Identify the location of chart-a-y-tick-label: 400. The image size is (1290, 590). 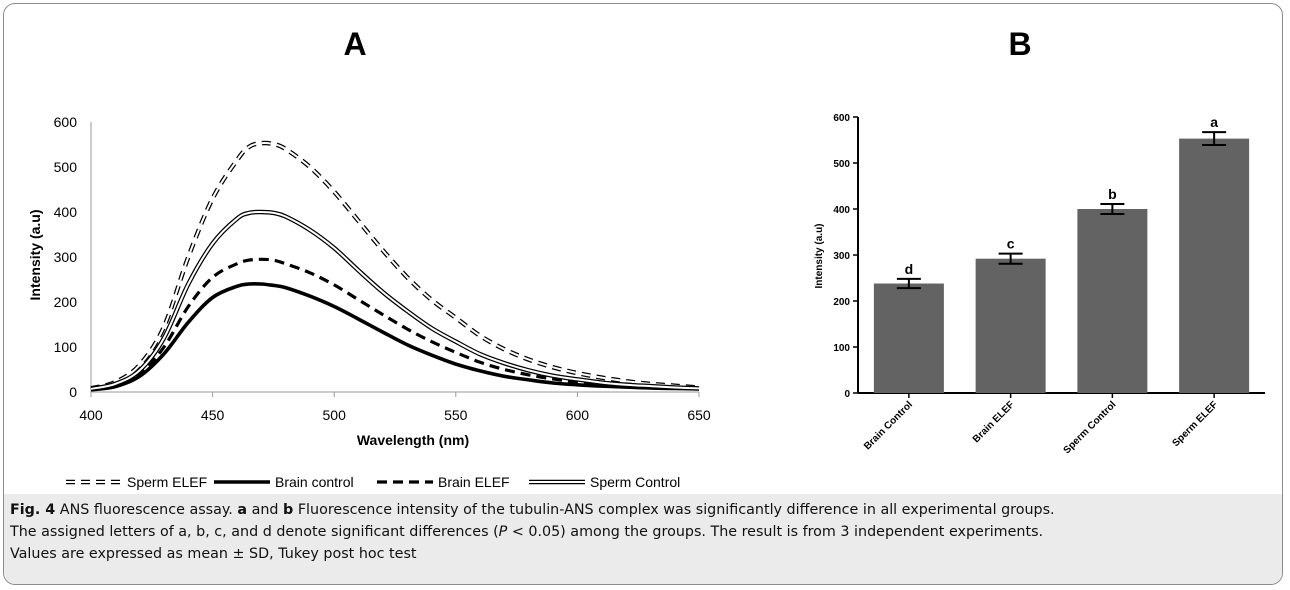
(66, 212).